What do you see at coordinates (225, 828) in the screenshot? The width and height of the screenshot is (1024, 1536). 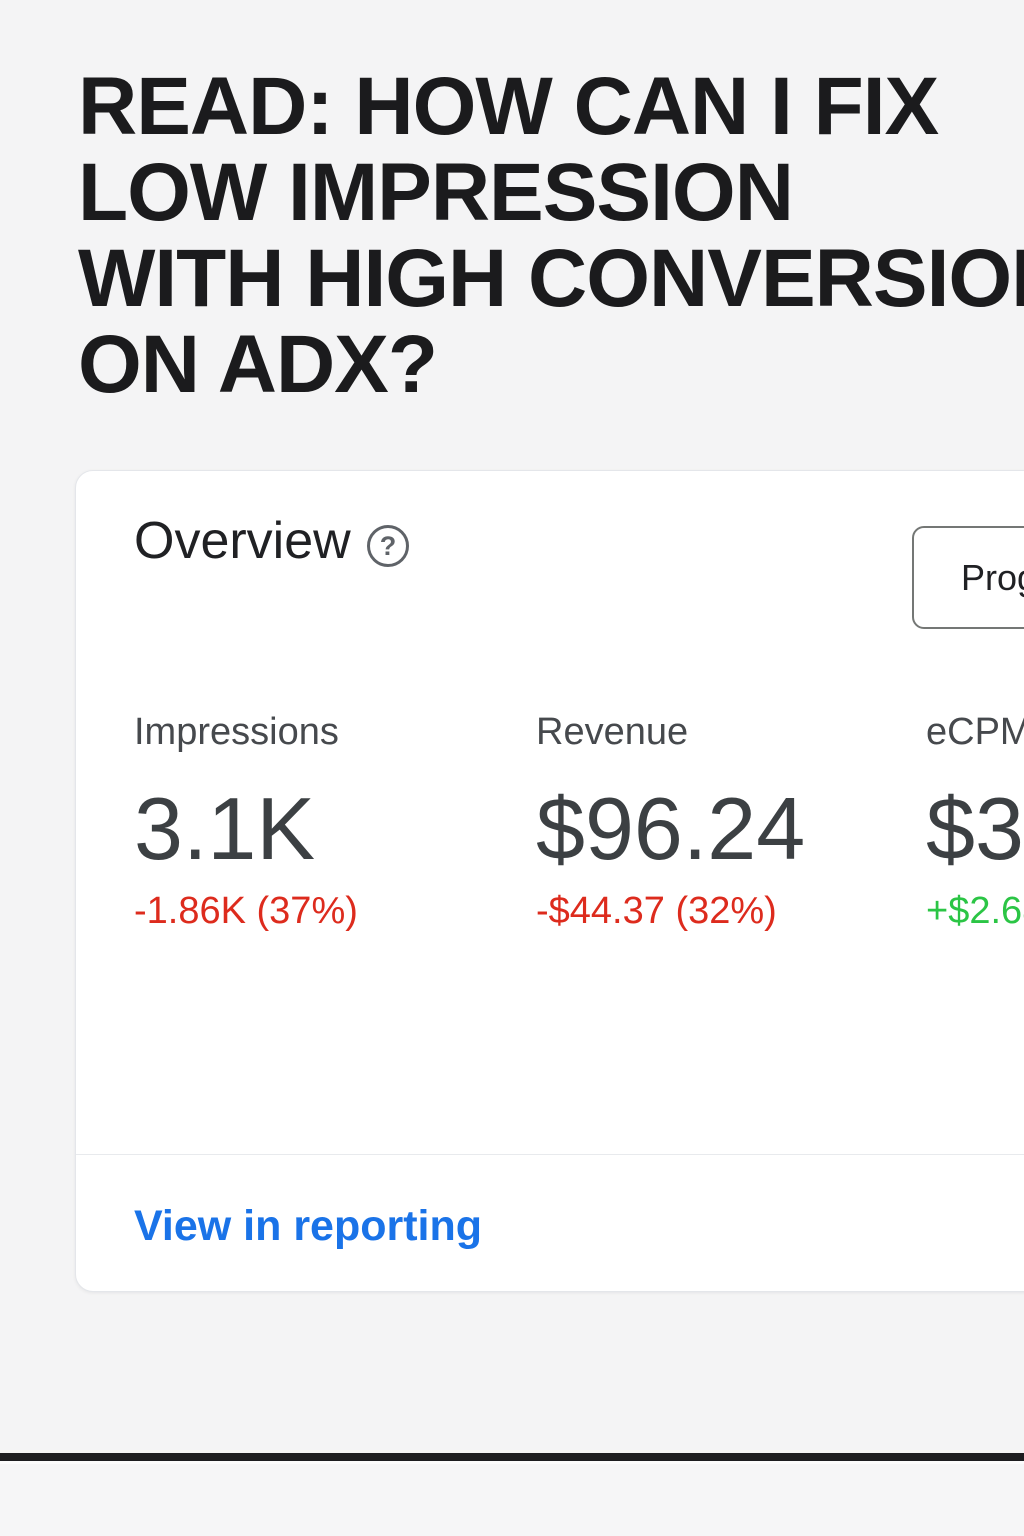 I see `metric-value: 3.1K` at bounding box center [225, 828].